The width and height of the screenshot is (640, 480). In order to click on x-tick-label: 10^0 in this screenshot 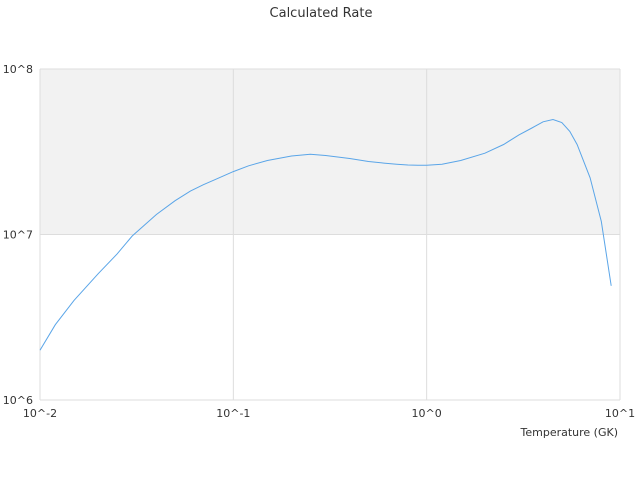, I will do `click(427, 413)`.